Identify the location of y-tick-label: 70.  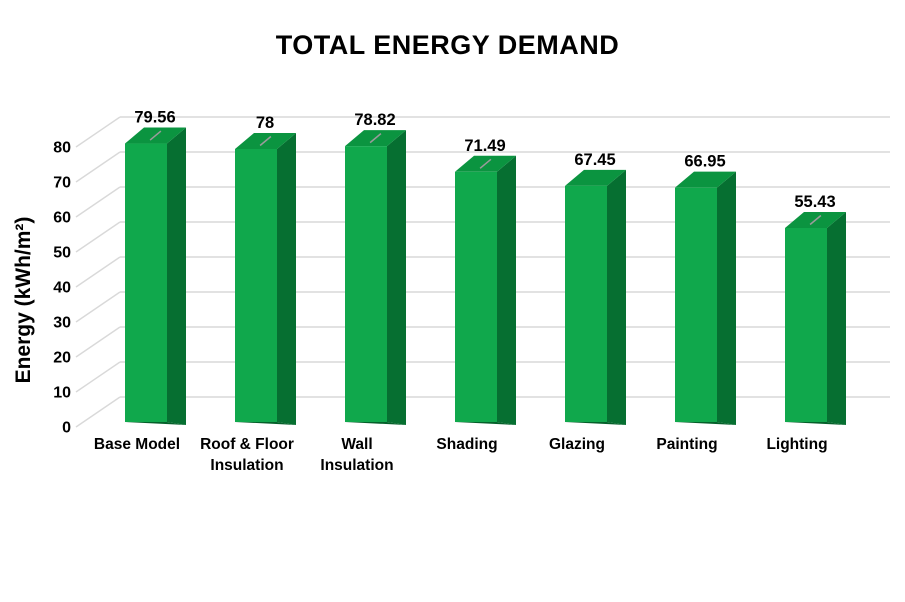
(62, 183).